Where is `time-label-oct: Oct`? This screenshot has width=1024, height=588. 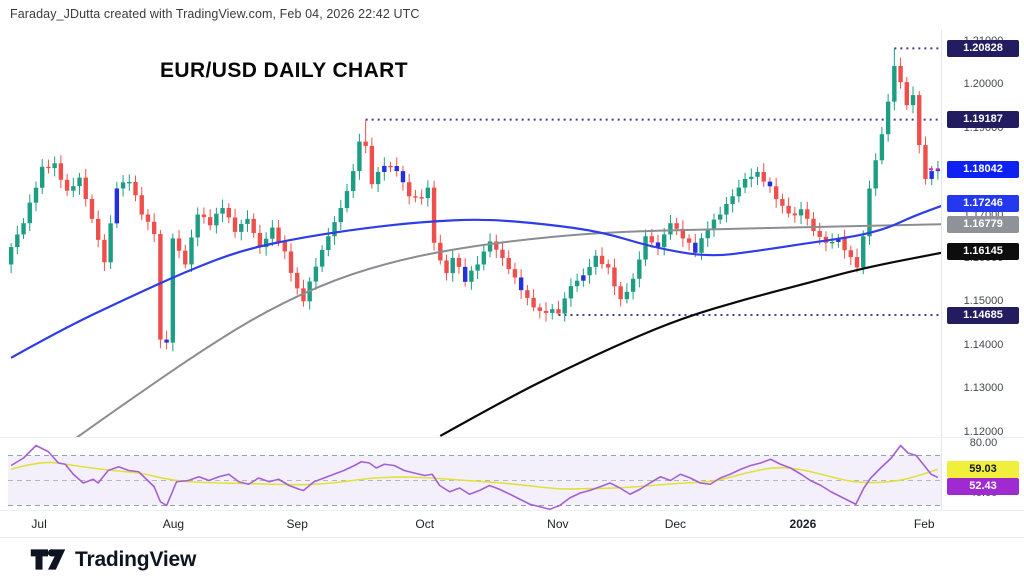
time-label-oct: Oct is located at coordinates (425, 524).